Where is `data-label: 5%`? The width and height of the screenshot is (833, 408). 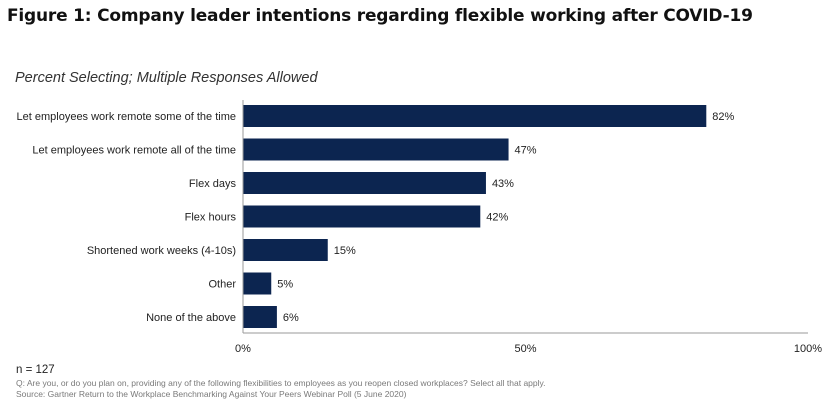
data-label: 5% is located at coordinates (285, 285).